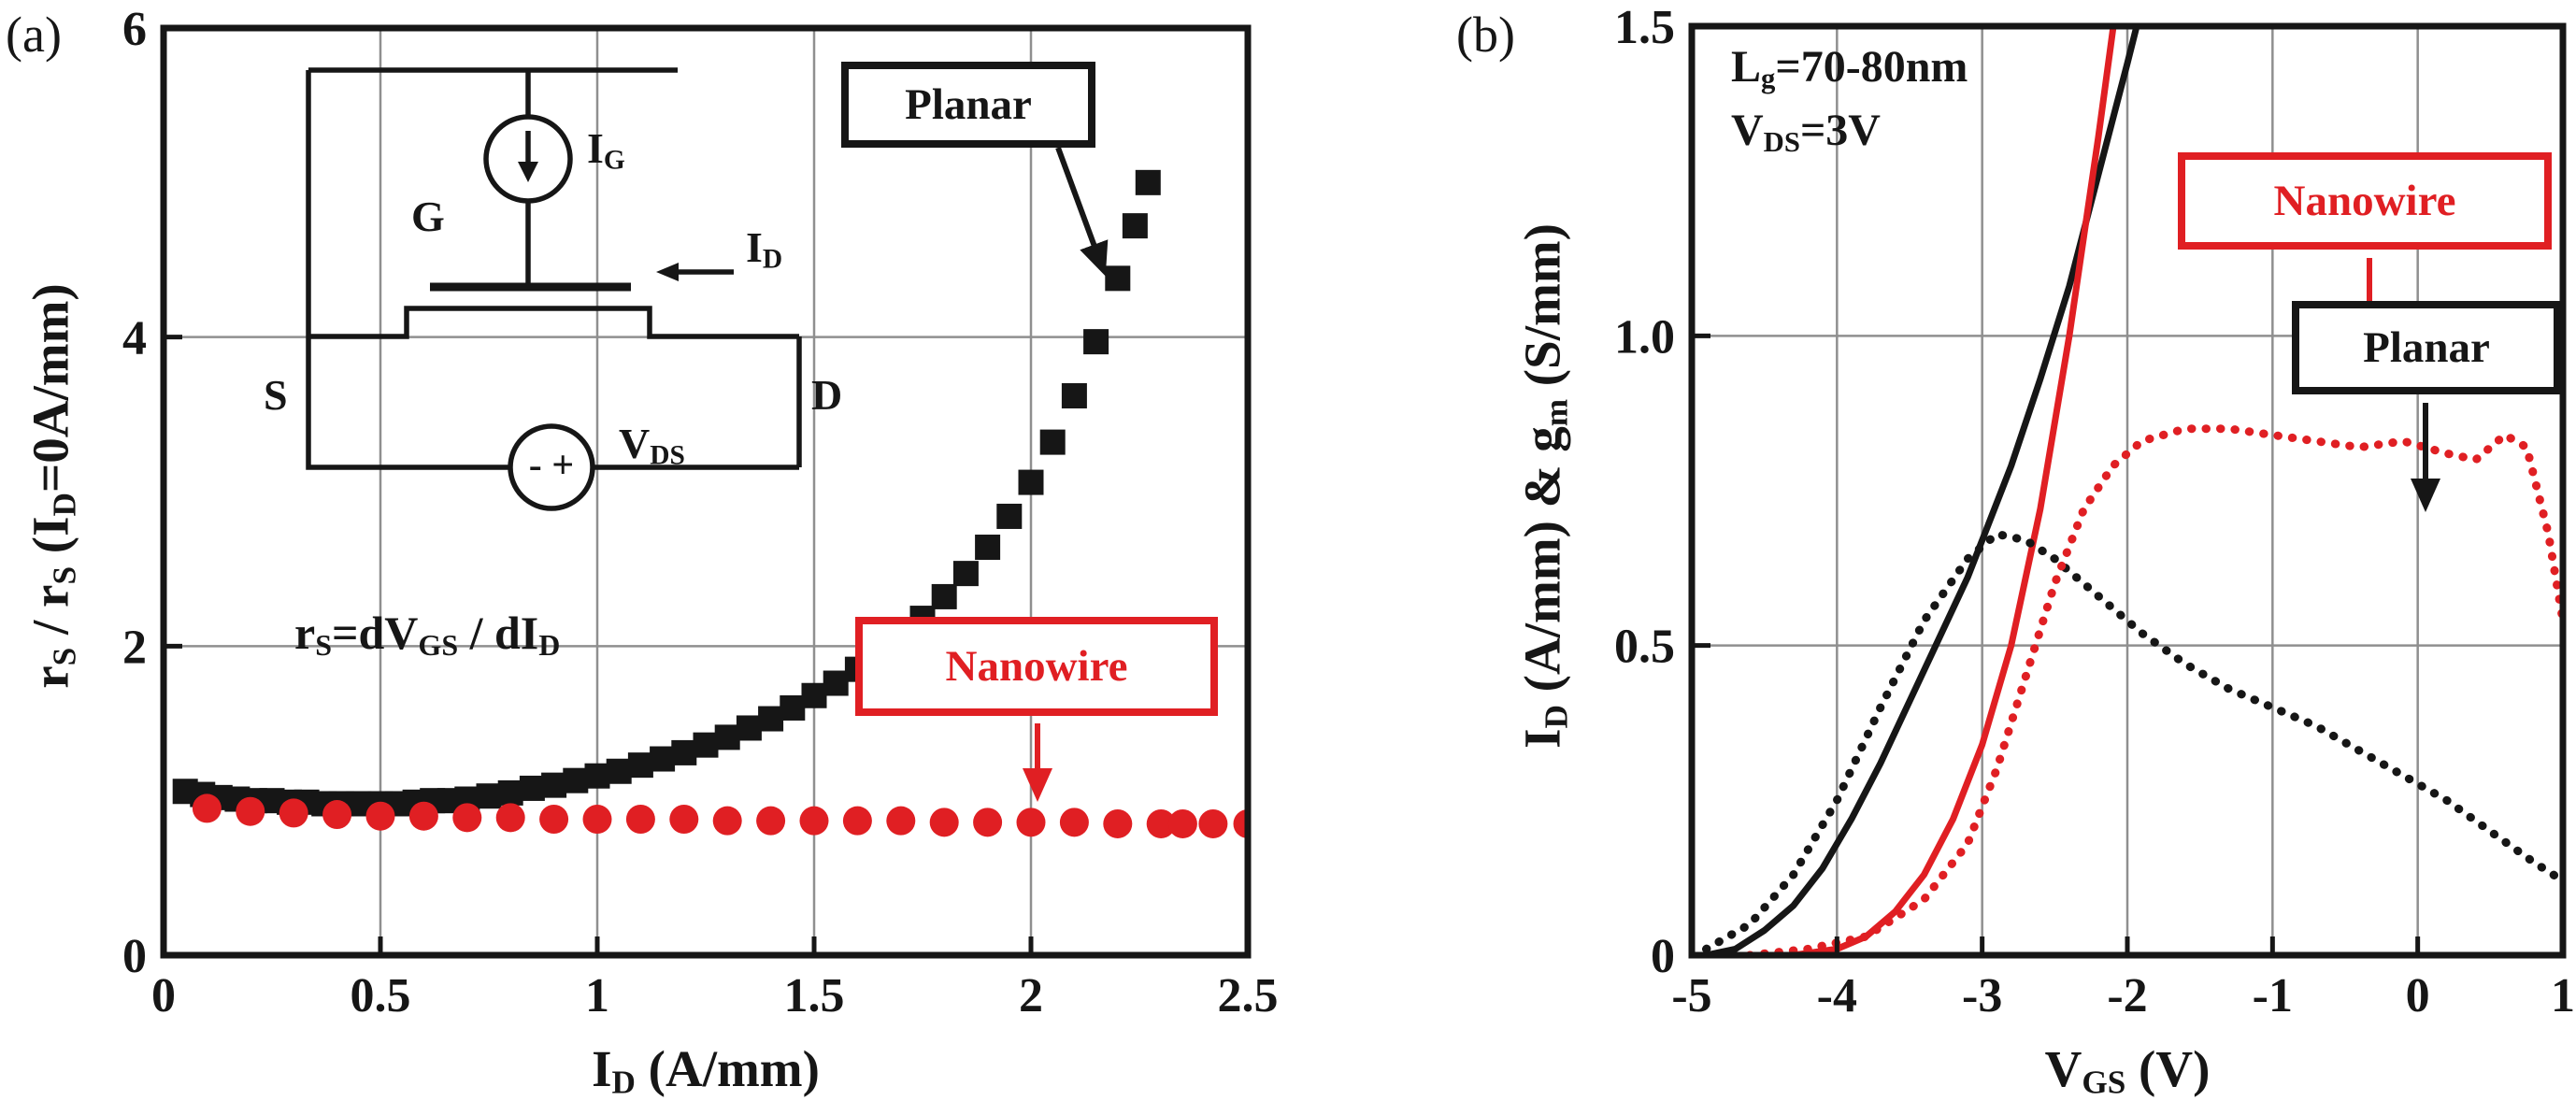 The height and width of the screenshot is (1115, 2576). I want to click on planar-arrow-b, so click(2425, 457).